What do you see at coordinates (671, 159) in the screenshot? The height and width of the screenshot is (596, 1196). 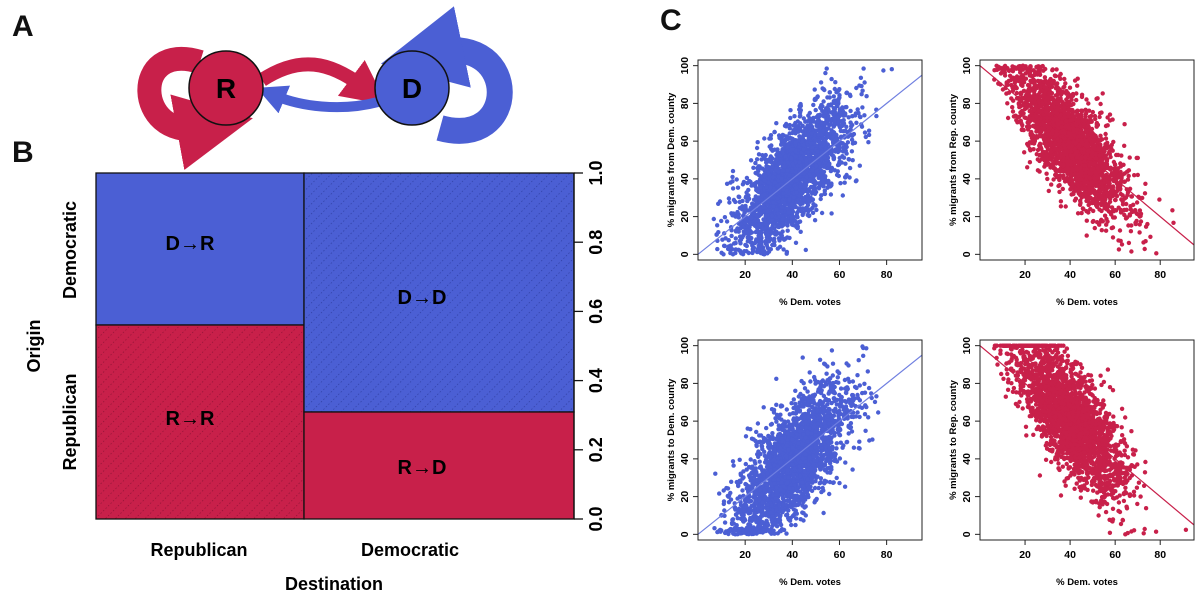 I see `y-axis-title: % migrants from Dem. county` at bounding box center [671, 159].